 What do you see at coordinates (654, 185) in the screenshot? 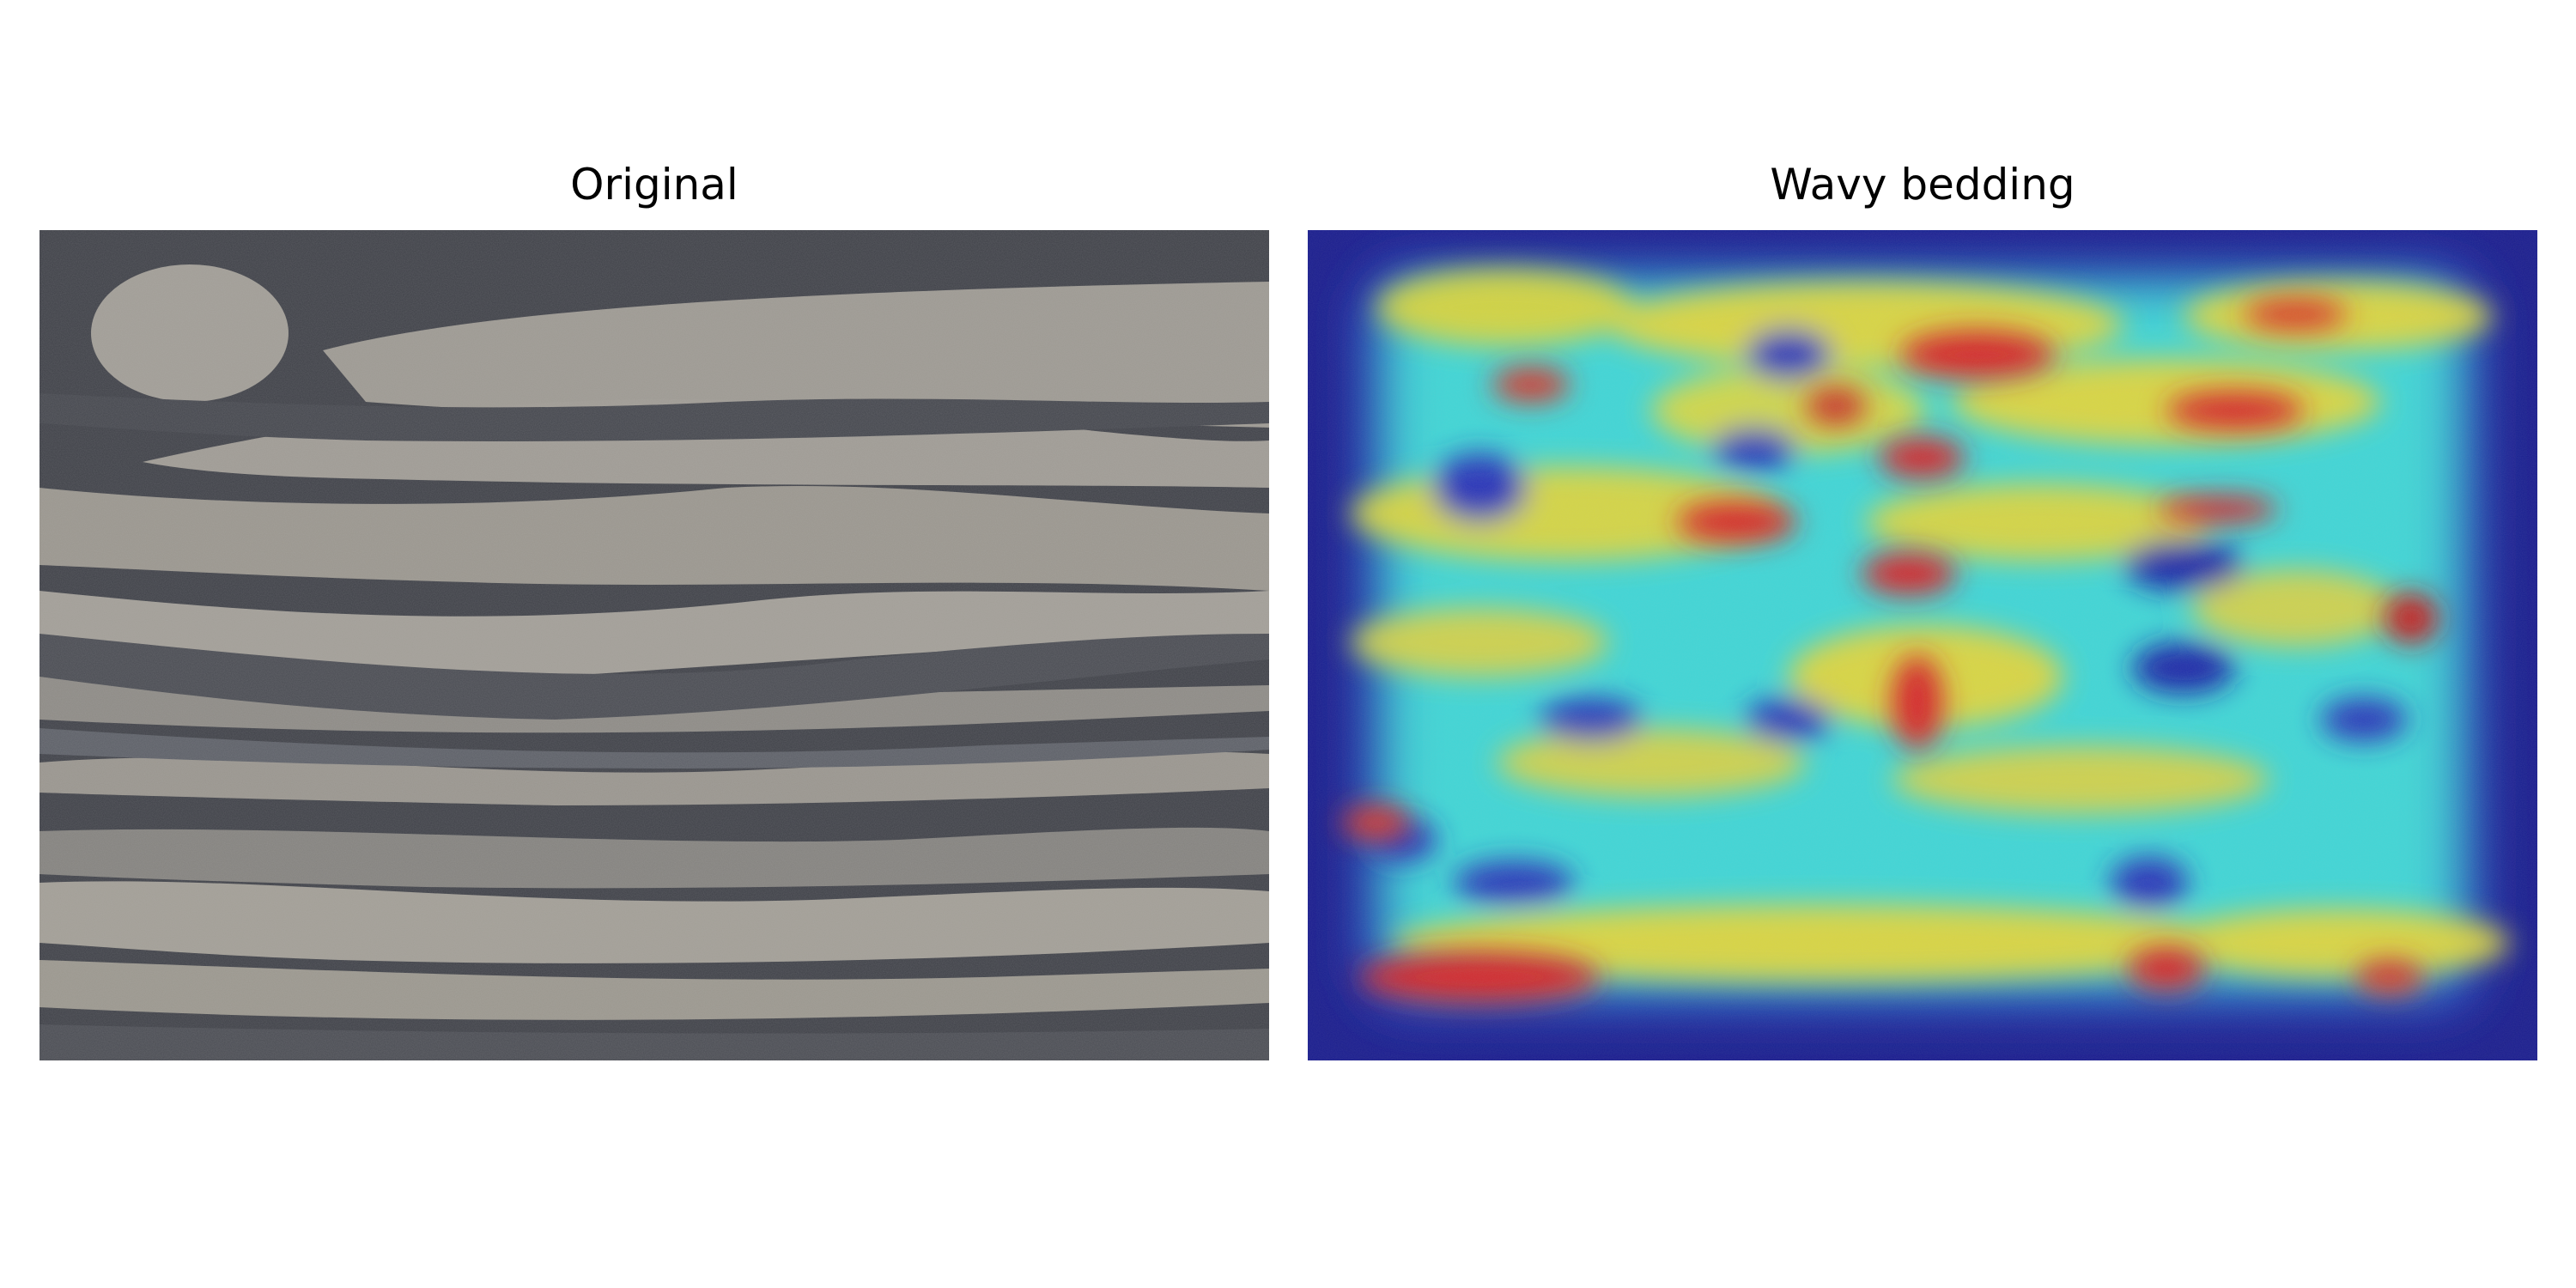
I see `original-title: Original` at bounding box center [654, 185].